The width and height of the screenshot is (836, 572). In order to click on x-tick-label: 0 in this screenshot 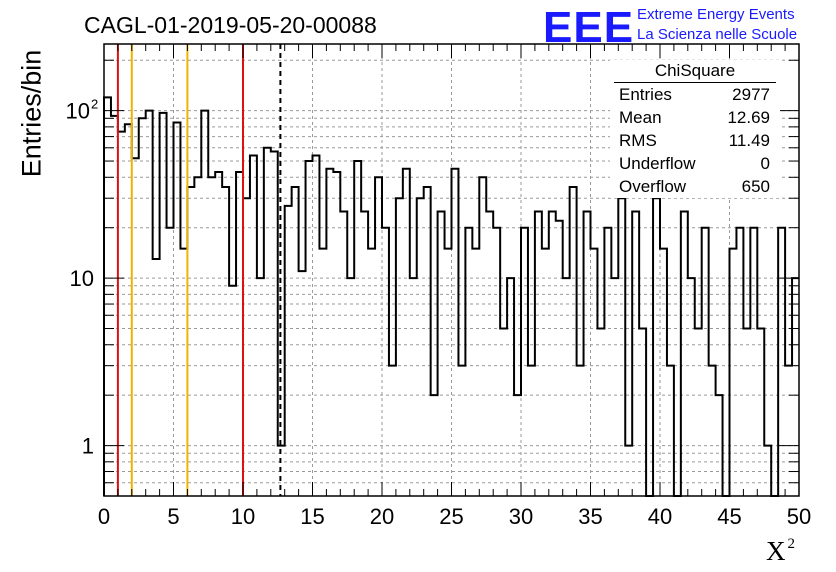, I will do `click(104, 516)`.